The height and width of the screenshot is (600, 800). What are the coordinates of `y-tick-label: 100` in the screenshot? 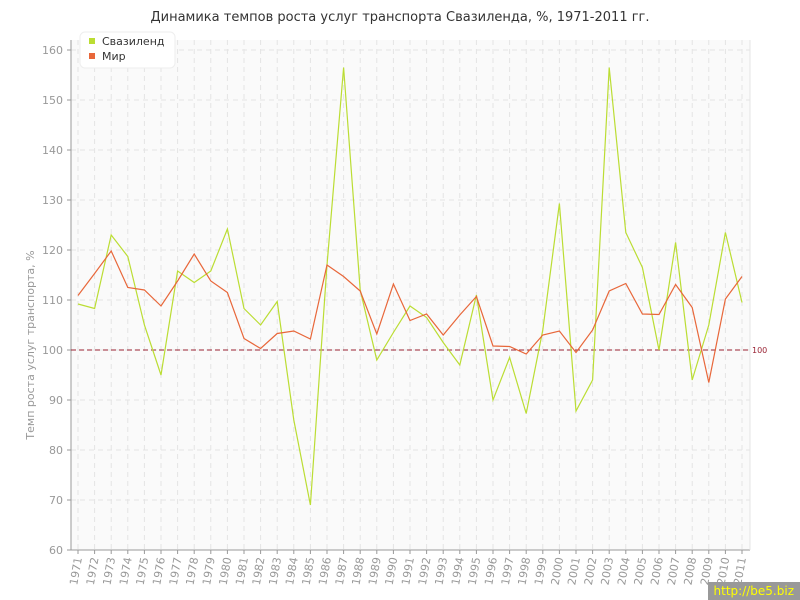 It's located at (52, 350).